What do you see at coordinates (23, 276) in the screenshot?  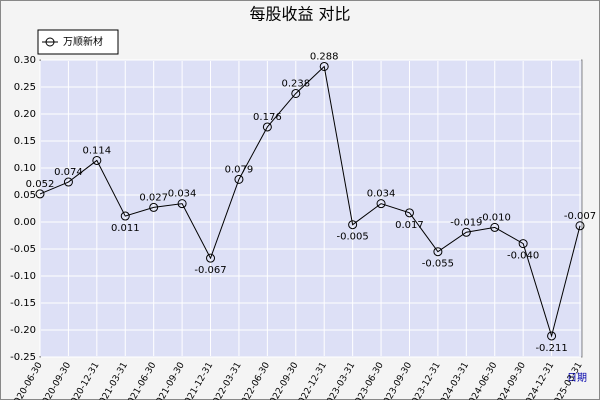 I see `y-tick-label: -0.10` at bounding box center [23, 276].